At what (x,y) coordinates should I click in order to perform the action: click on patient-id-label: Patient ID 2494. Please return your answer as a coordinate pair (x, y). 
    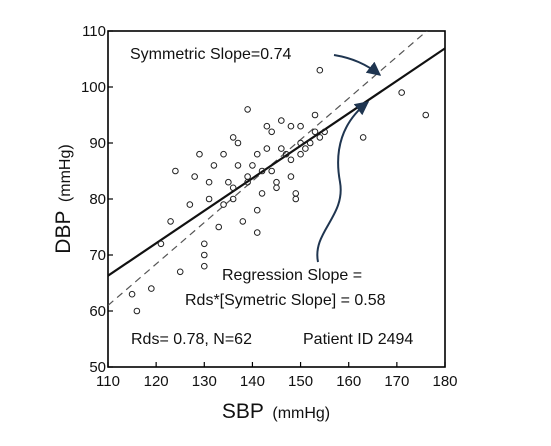
    Looking at the image, I should click on (358, 339).